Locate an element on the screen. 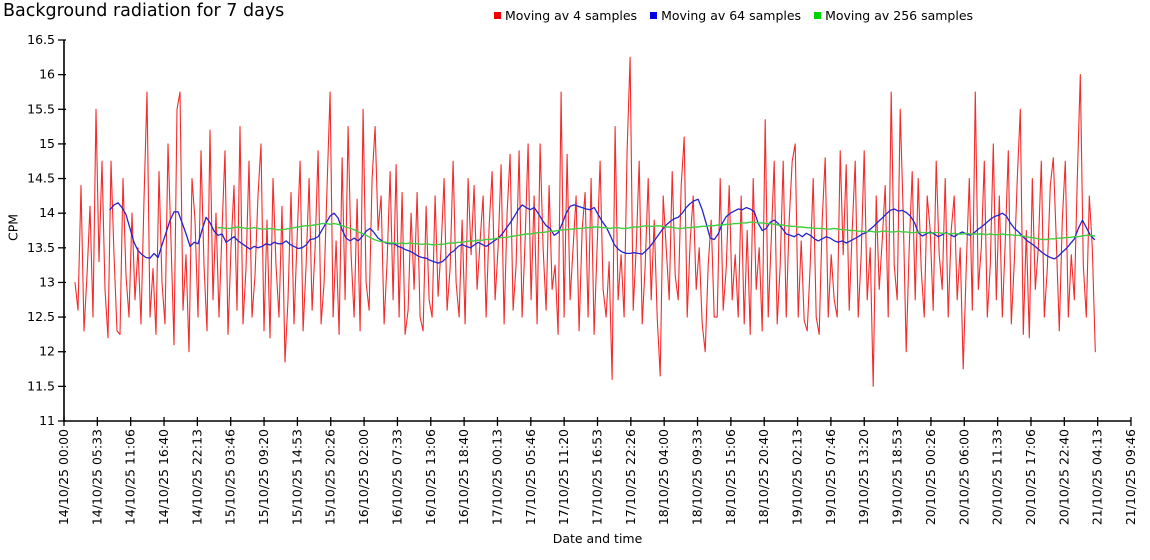  x-tick-label: 18/10/25 15:06 is located at coordinates (730, 477).